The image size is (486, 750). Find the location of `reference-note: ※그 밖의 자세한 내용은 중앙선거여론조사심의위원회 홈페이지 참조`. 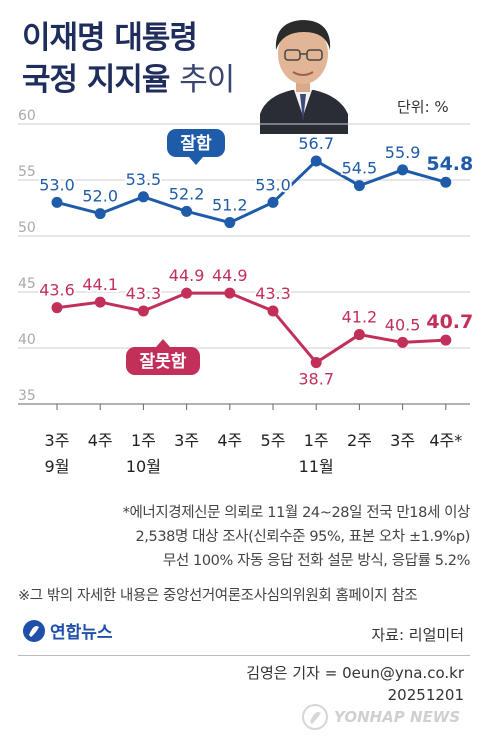

reference-note: ※그 밖의 자세한 내용은 중앙선거여론조사심의위원회 홈페이지 참조 is located at coordinates (218, 596).